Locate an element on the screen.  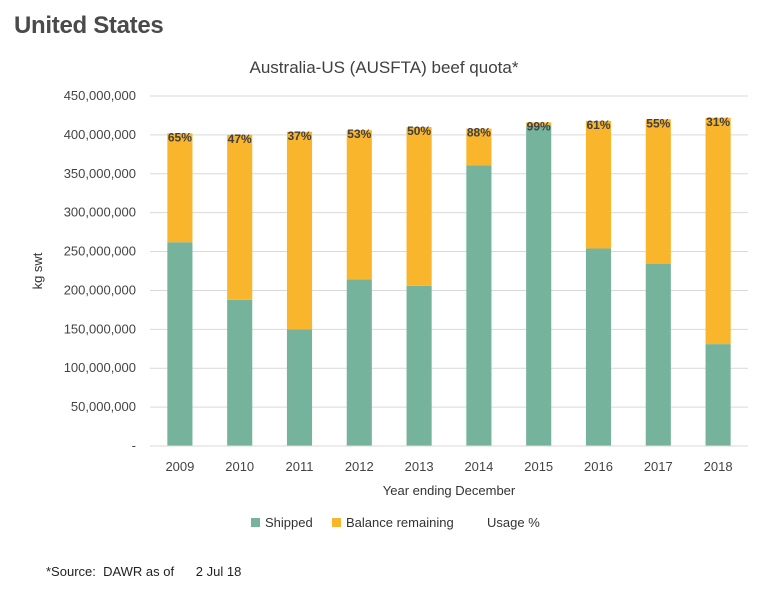
x-tick-label: 2014 is located at coordinates (478, 466).